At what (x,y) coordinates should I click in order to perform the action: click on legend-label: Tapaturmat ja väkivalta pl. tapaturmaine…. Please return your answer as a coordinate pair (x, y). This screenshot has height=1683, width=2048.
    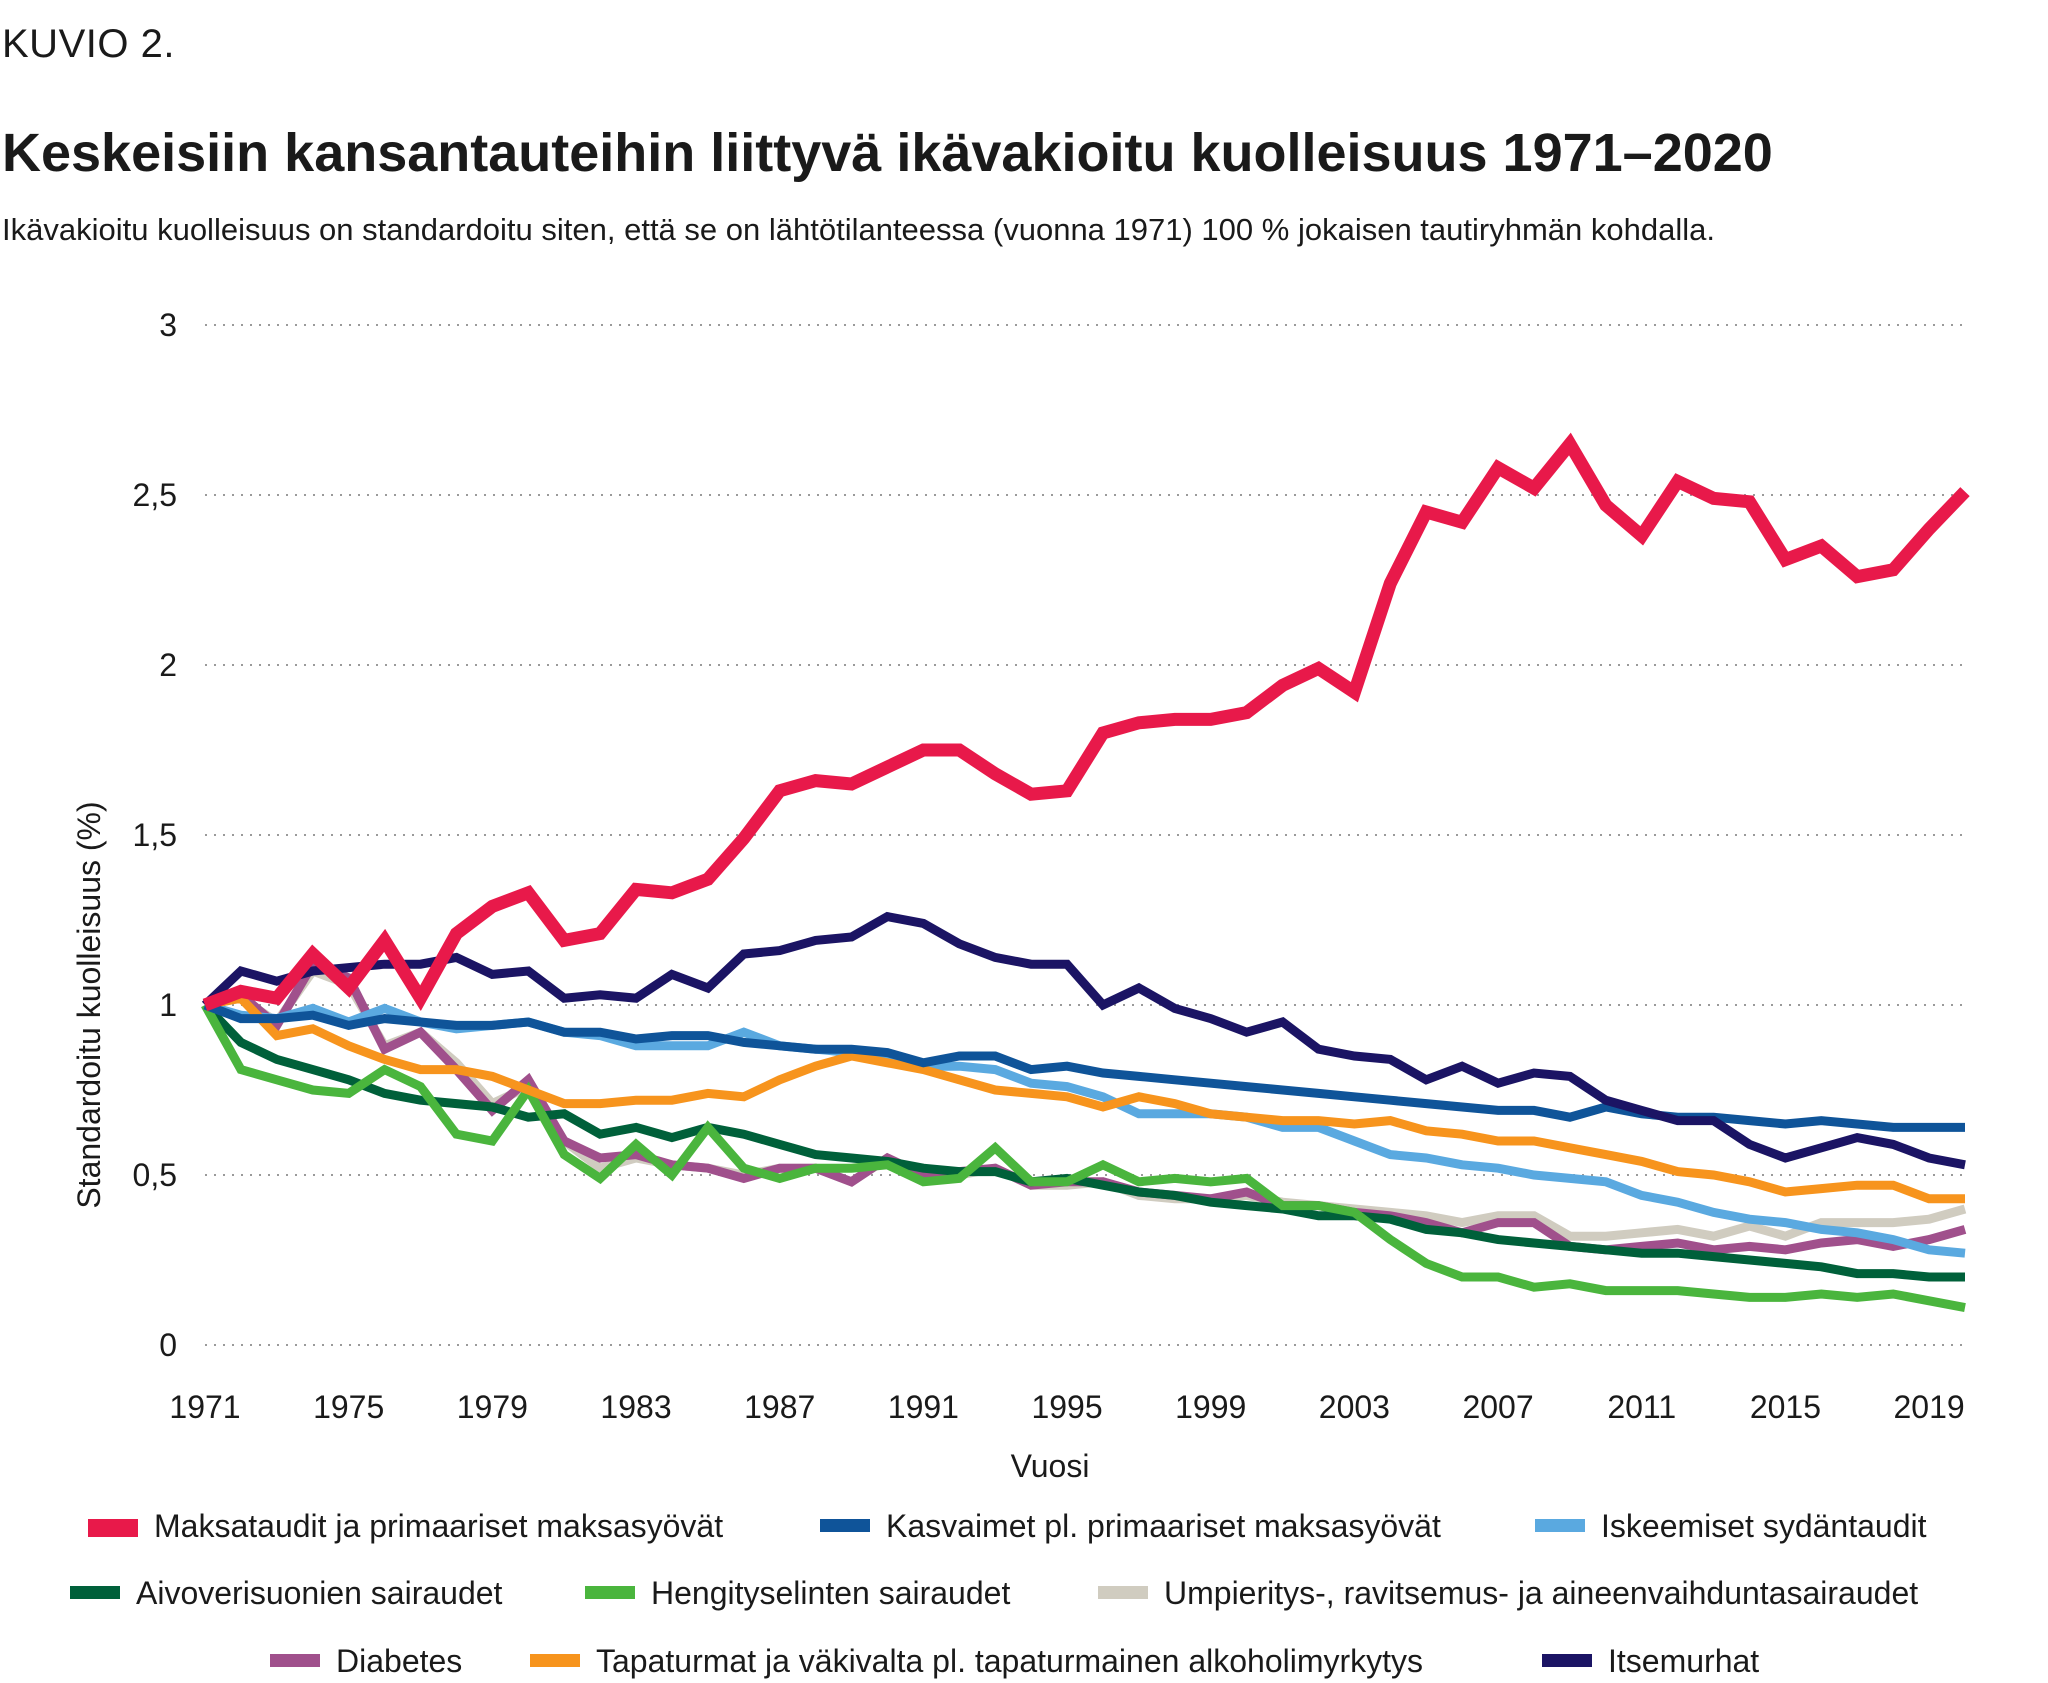
    Looking at the image, I should click on (1009, 1661).